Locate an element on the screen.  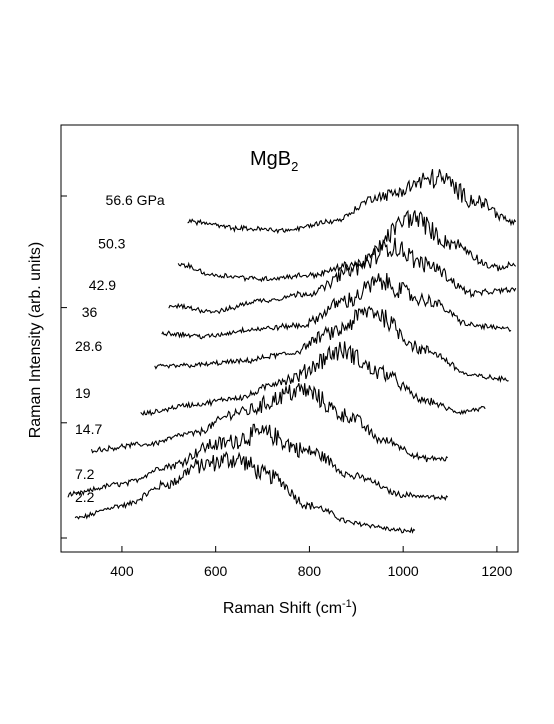
x-tick-label: 600 is located at coordinates (216, 571).